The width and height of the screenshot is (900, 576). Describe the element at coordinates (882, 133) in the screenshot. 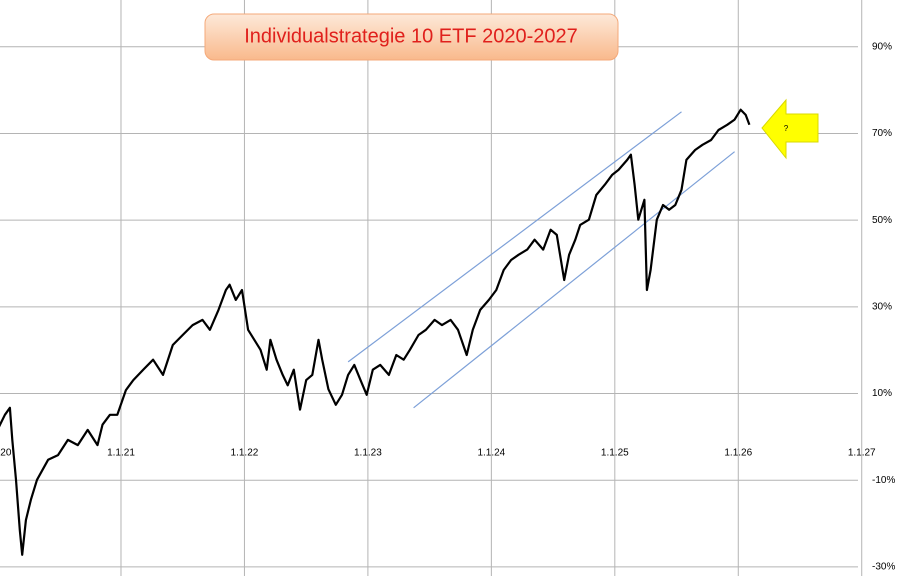

I see `y-tick-label: 70%` at that location.